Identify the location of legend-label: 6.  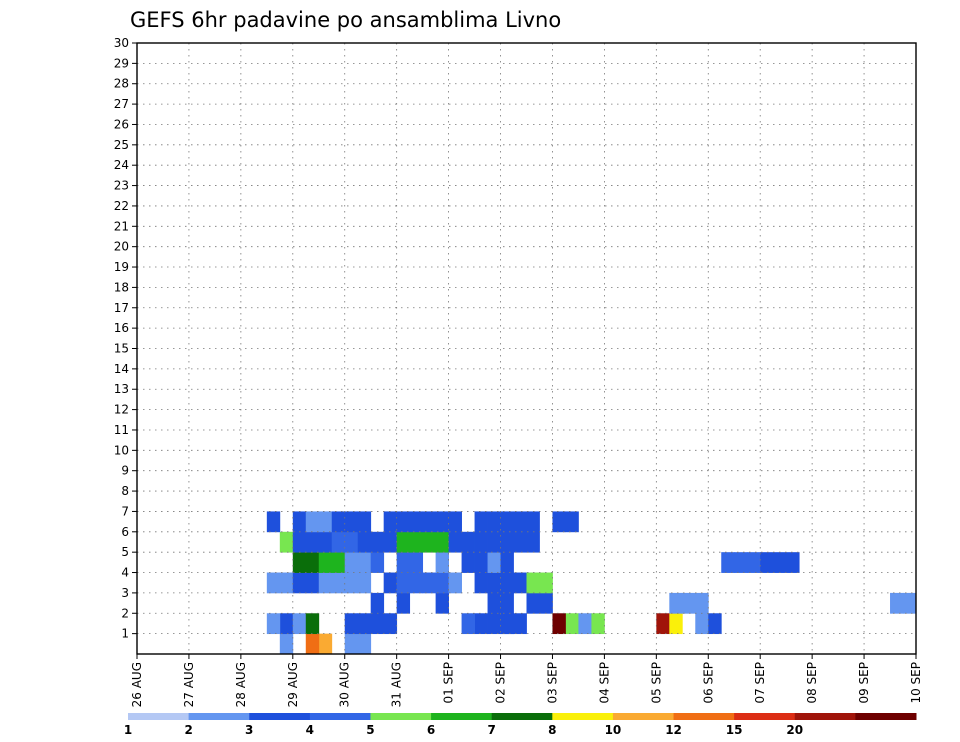
(431, 730).